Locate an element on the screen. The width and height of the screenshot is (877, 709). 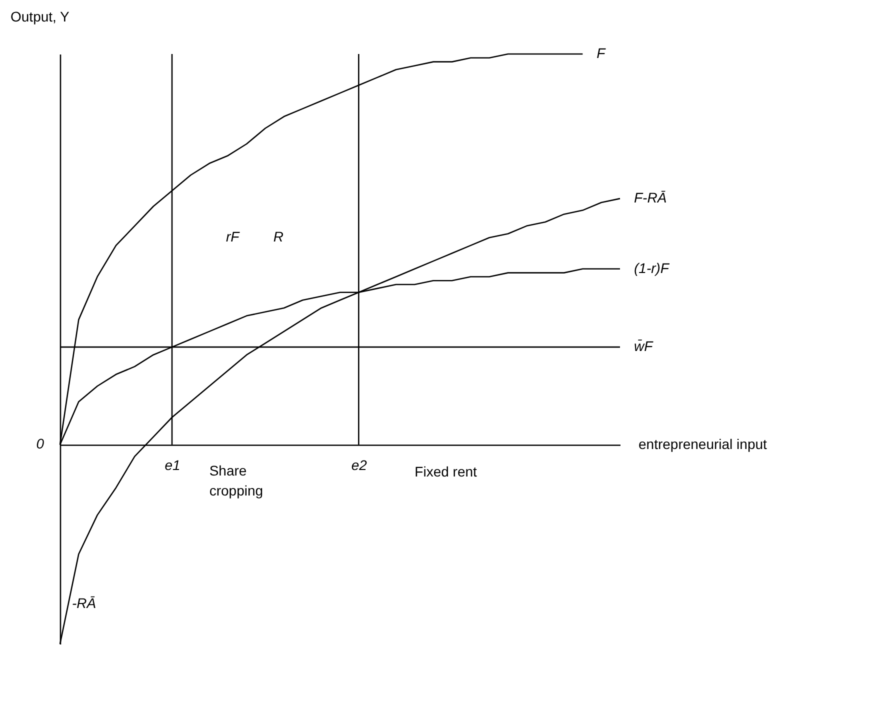
x-tick-label: e2 is located at coordinates (359, 465).